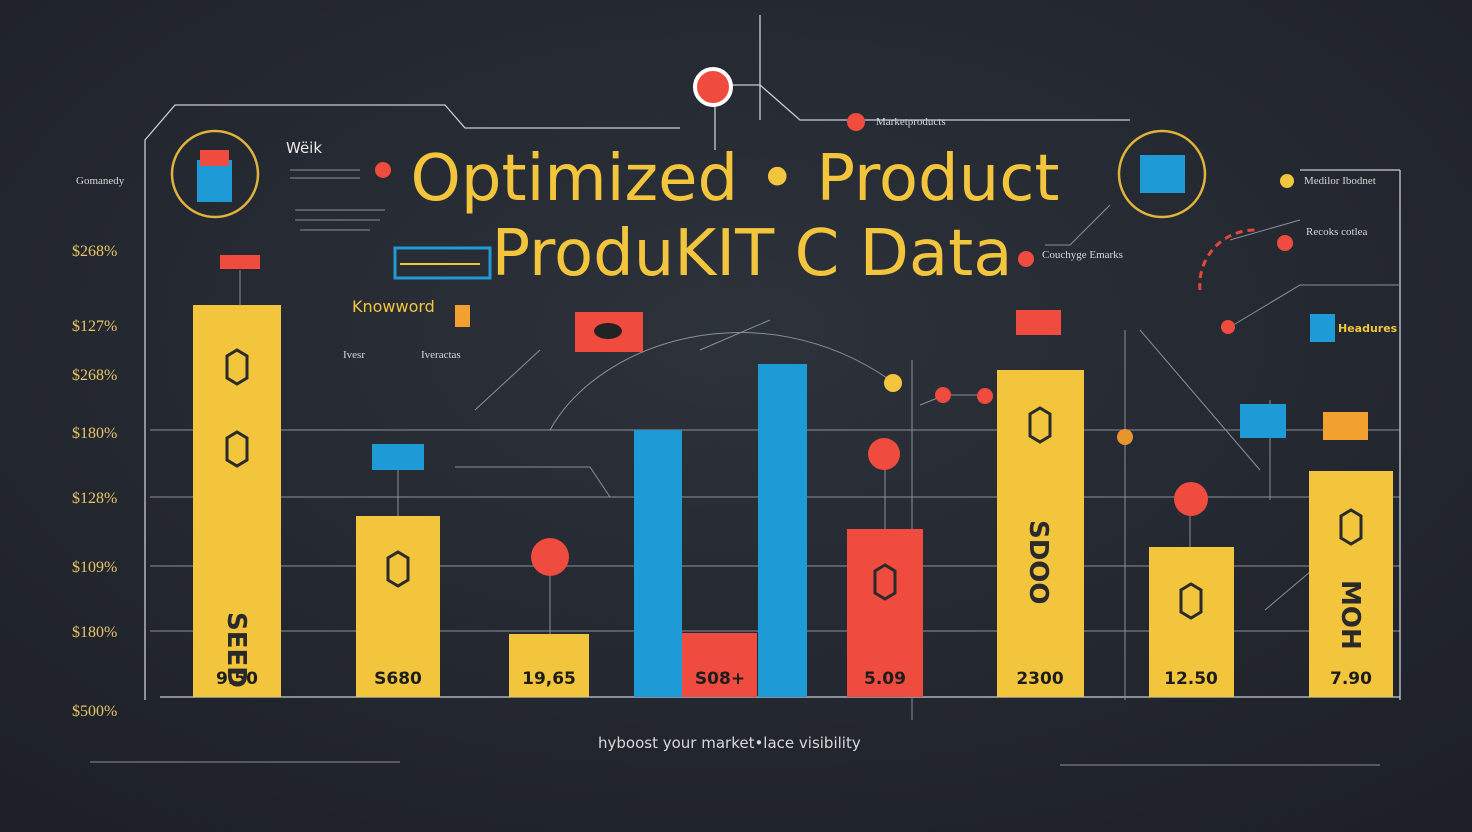 The image size is (1472, 832). I want to click on axis-label: $500%, so click(94, 711).